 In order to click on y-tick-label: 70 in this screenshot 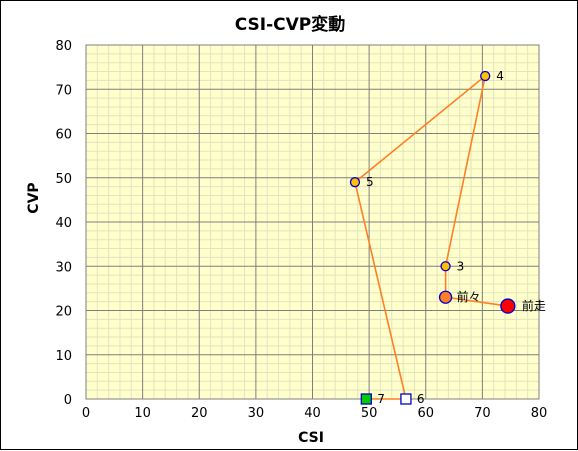, I will do `click(63, 90)`.